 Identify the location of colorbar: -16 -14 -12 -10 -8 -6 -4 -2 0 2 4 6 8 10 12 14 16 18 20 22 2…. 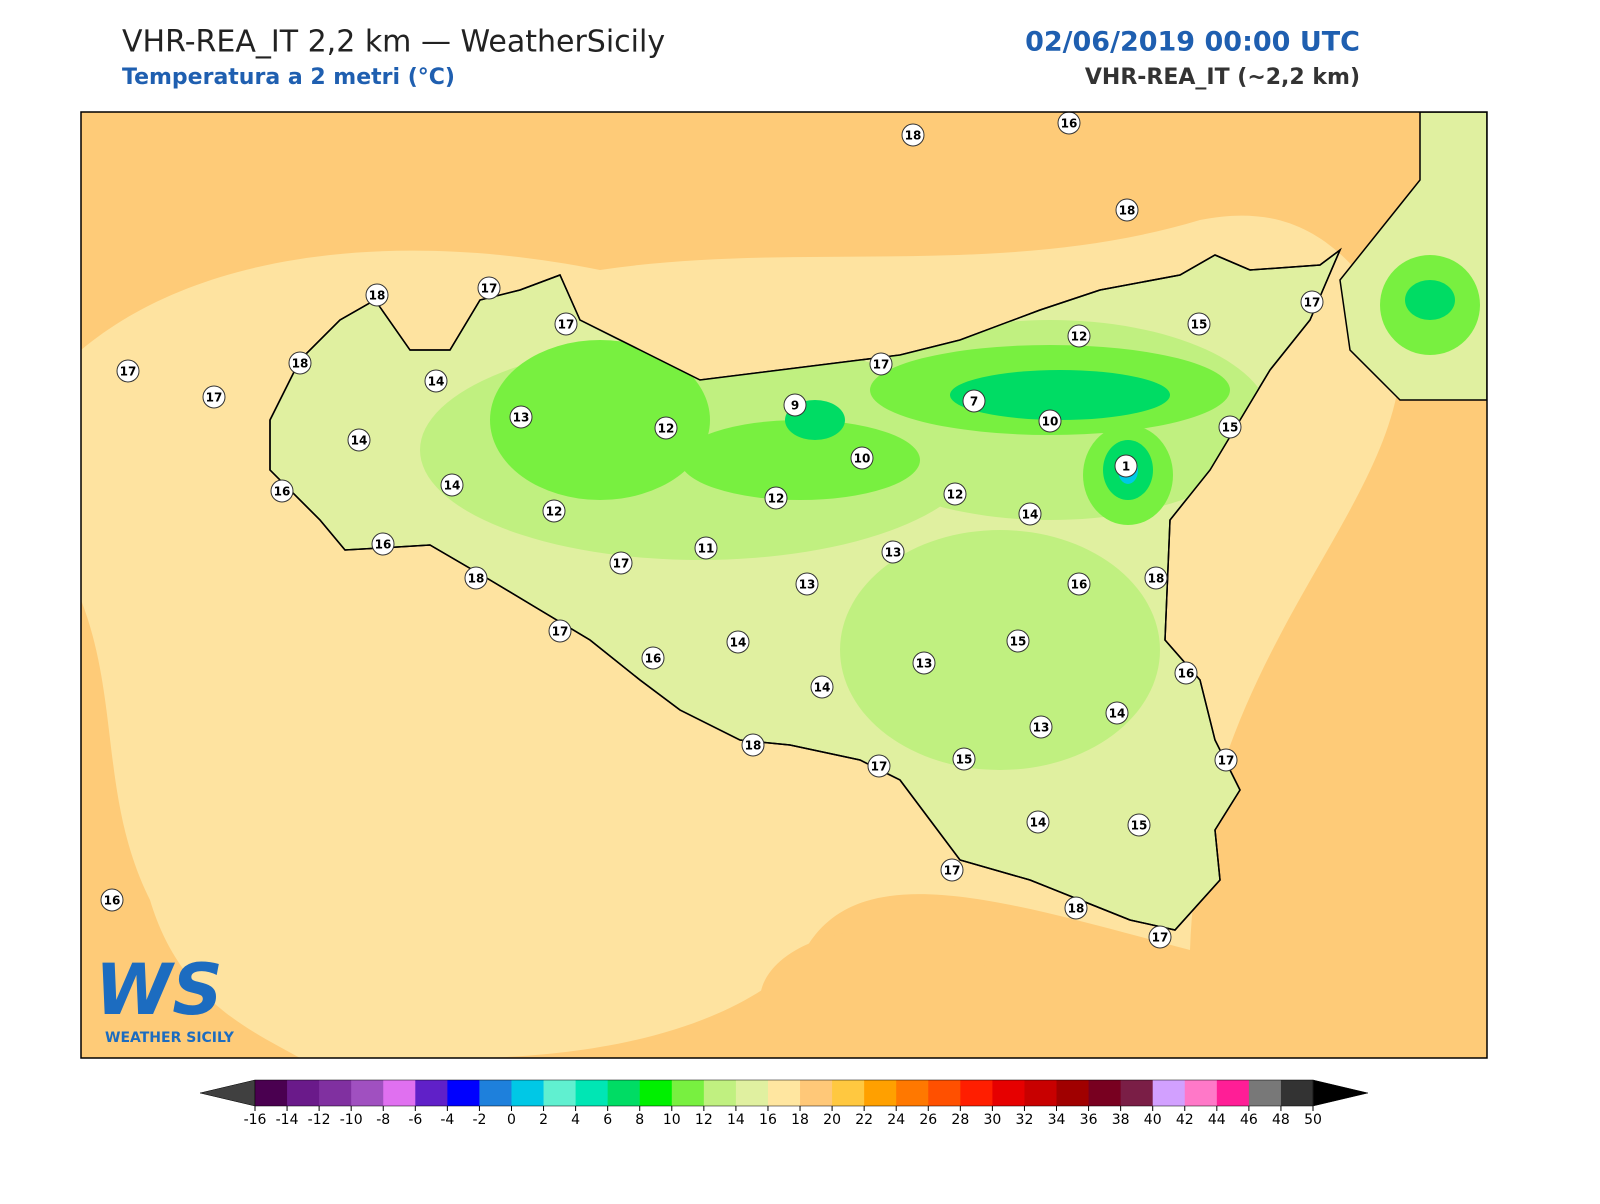
(784, 1103).